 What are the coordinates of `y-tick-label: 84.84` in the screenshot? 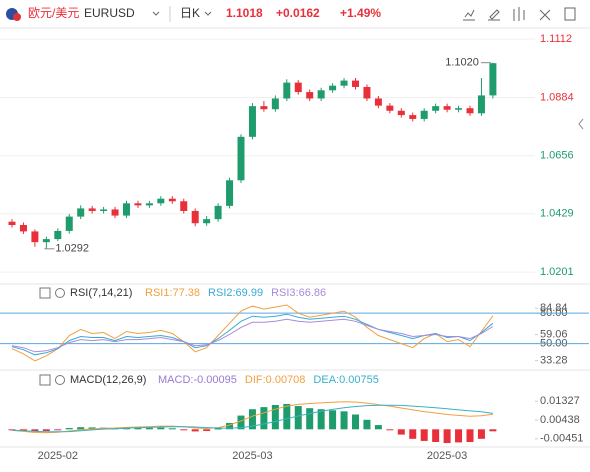 It's located at (554, 308).